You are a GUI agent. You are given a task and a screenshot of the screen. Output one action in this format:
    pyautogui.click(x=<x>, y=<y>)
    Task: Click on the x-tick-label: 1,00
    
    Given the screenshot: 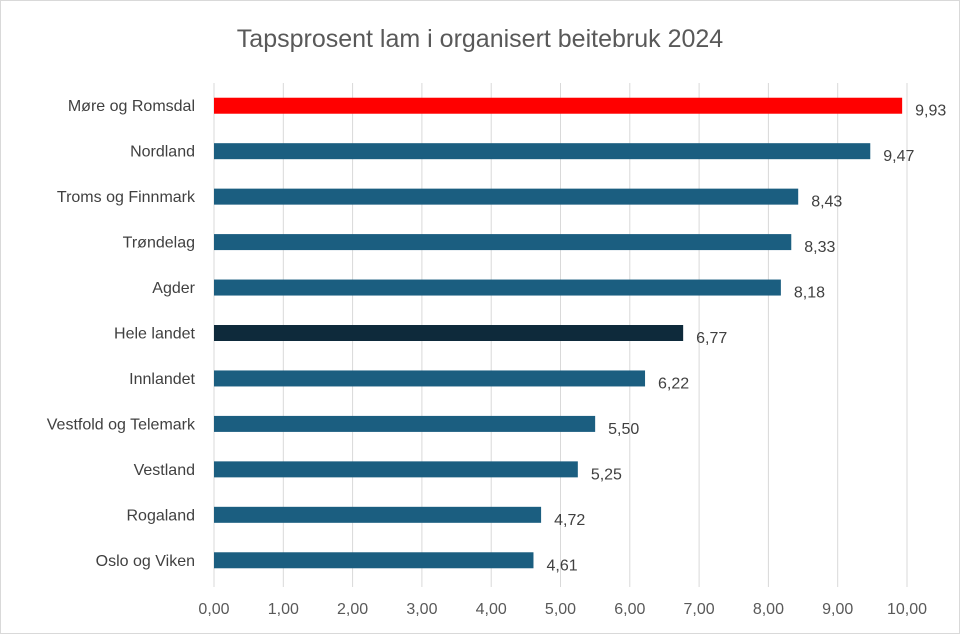 What is the action you would take?
    pyautogui.click(x=283, y=609)
    